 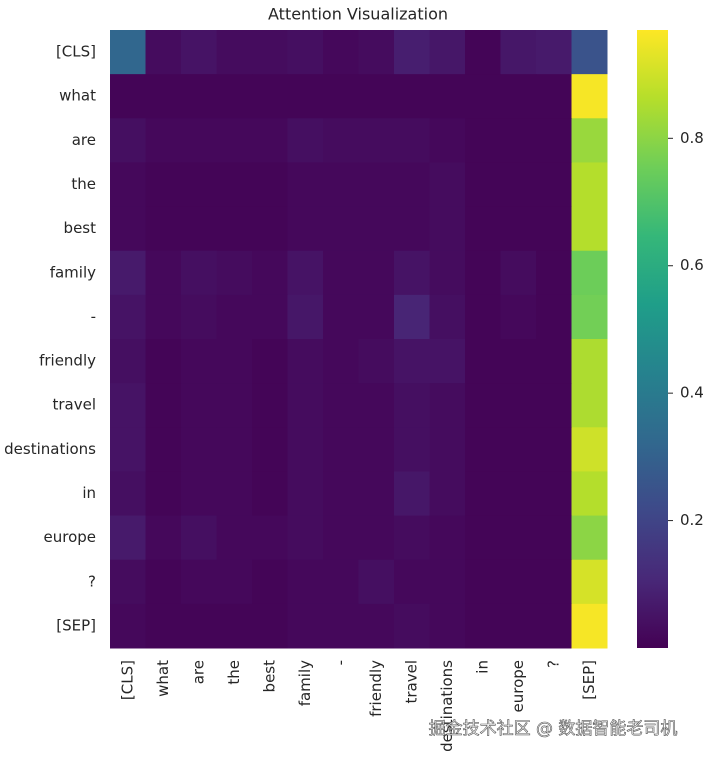 What do you see at coordinates (77, 96) in the screenshot?
I see `y-tick-label: what` at bounding box center [77, 96].